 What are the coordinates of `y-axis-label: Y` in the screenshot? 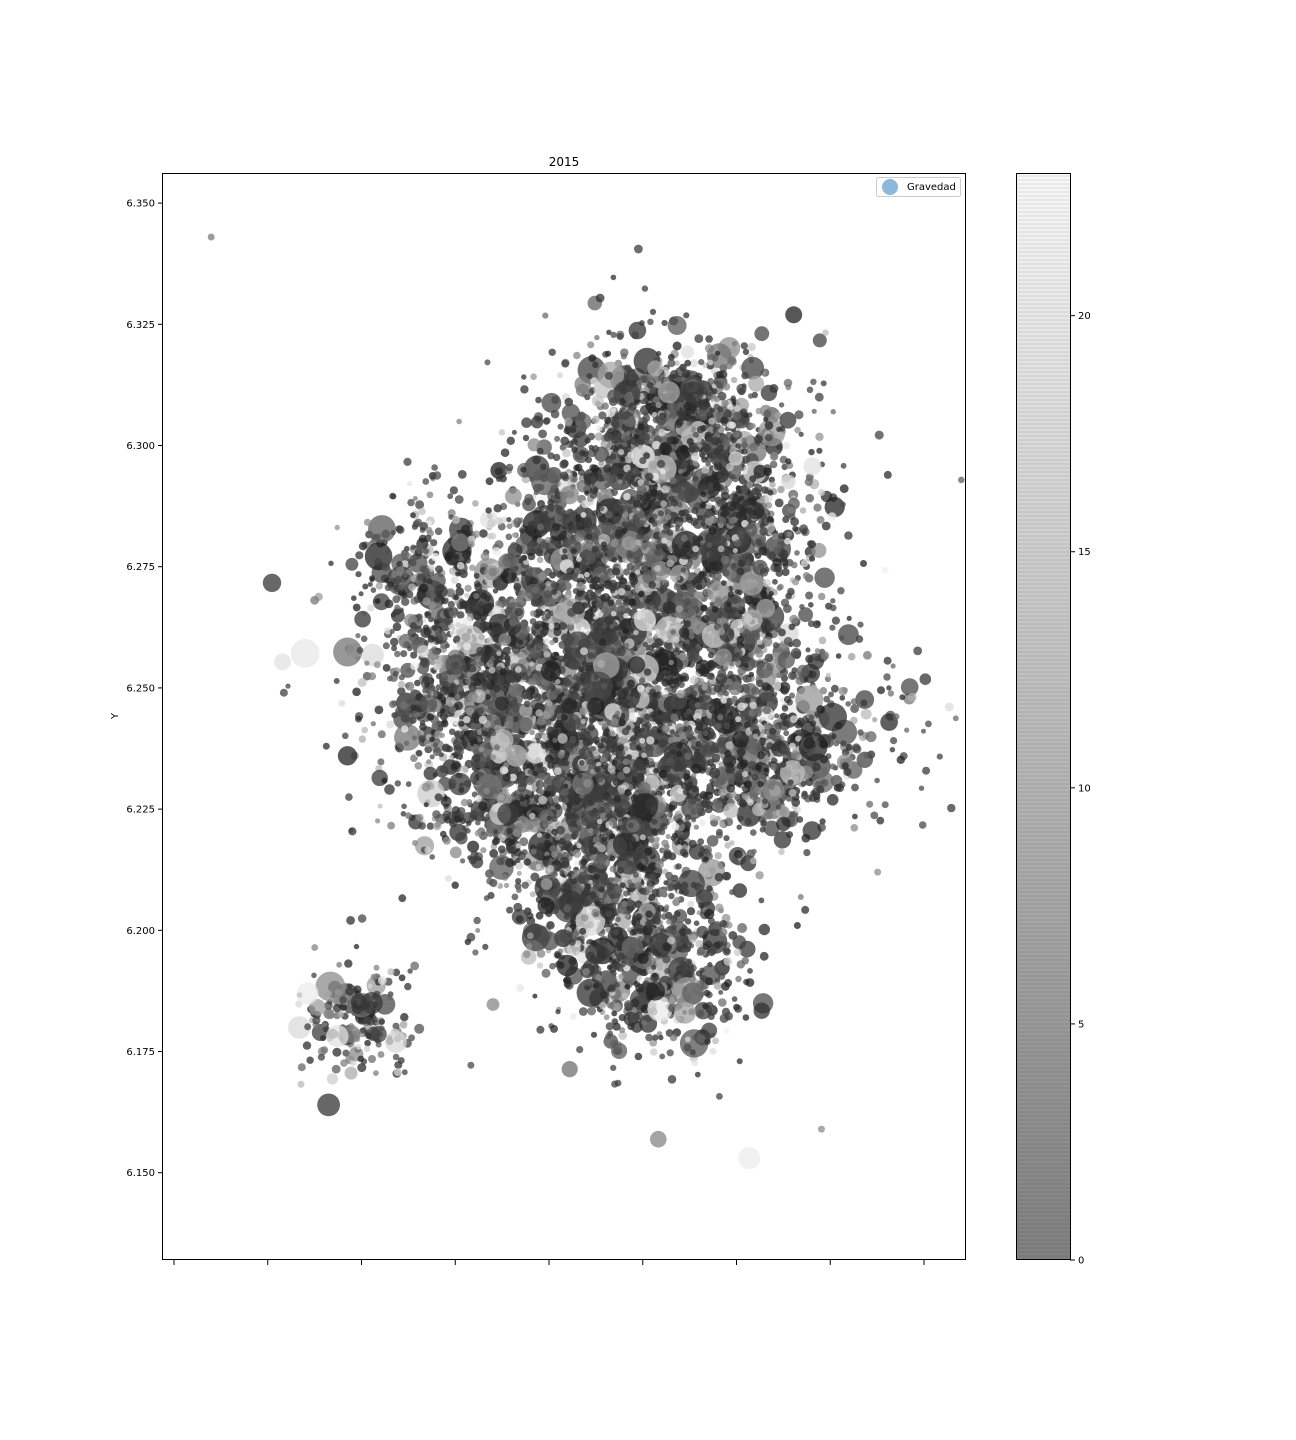 It's located at (115, 716).